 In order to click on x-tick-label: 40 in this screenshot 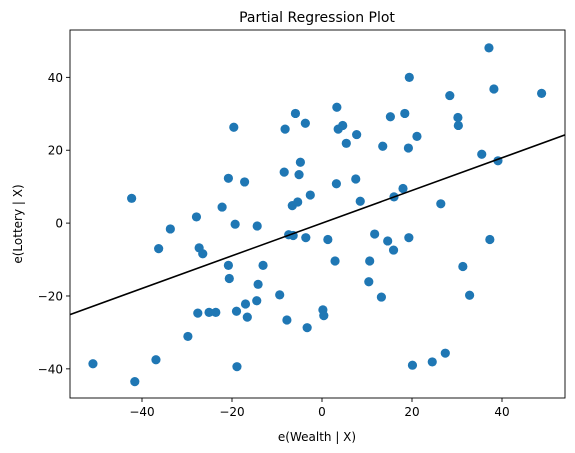, I will do `click(501, 412)`.